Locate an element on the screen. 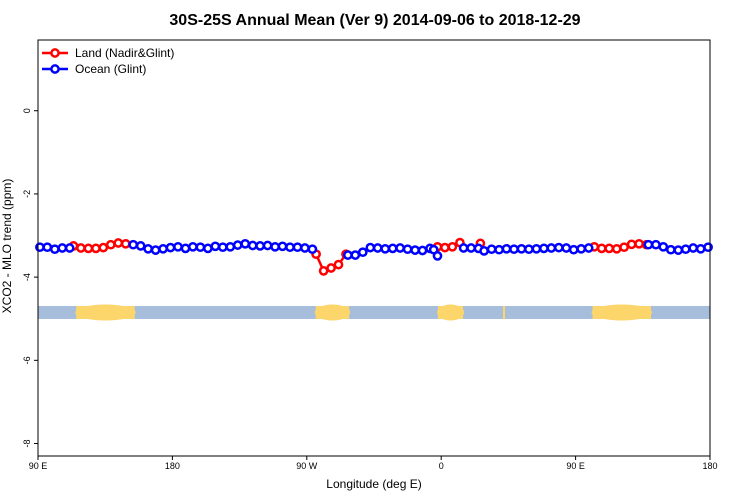 The width and height of the screenshot is (750, 500). series-layer is located at coordinates (374, 256).